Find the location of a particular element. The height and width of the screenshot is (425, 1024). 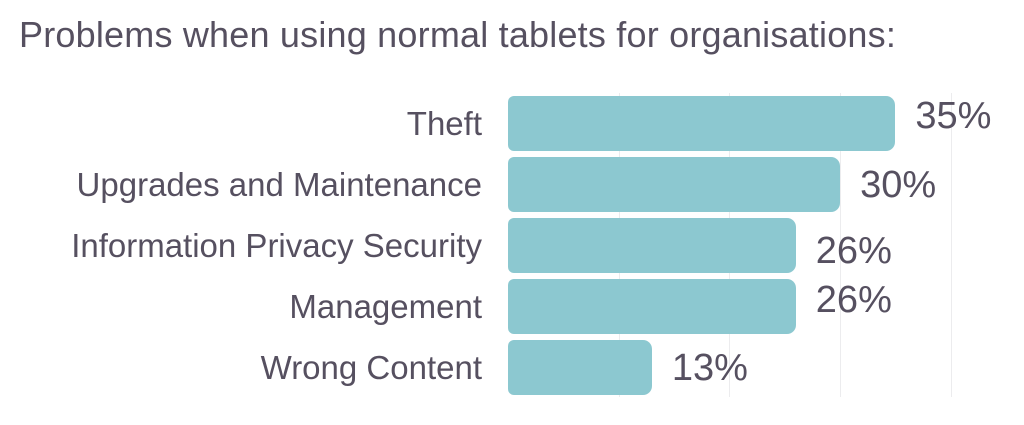

category-label-wrong-content: Wrong Content is located at coordinates (371, 367).